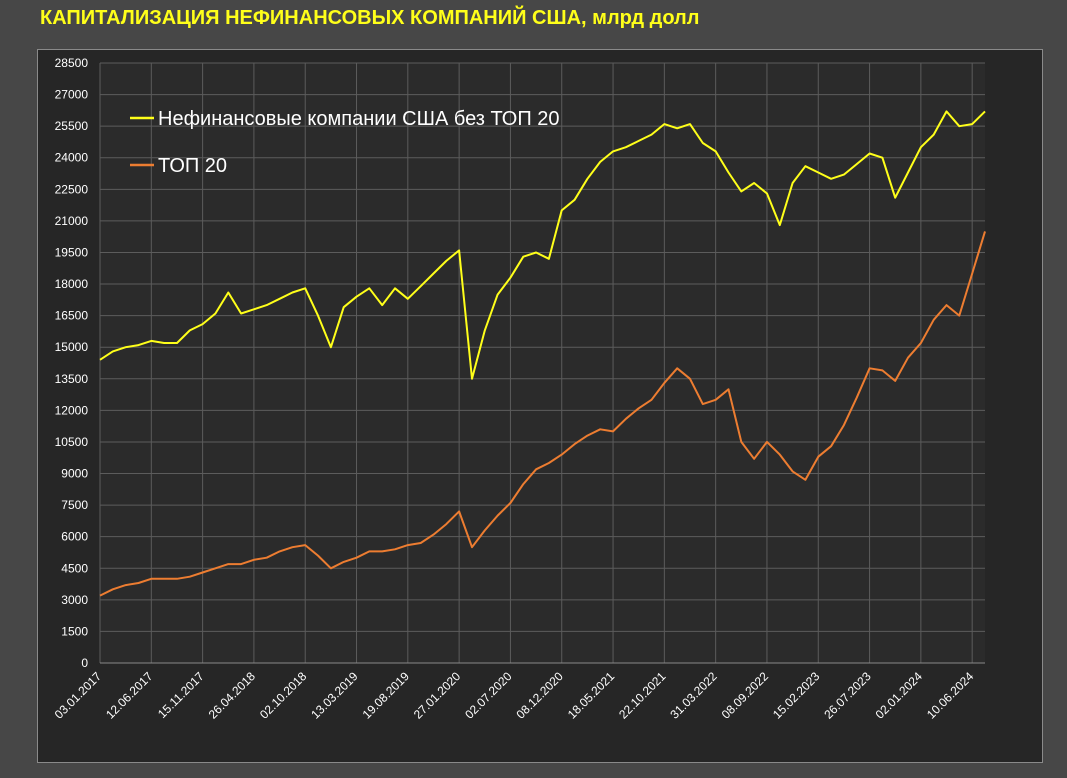 The image size is (1067, 778). I want to click on y-tick-label: 18000, so click(72, 284).